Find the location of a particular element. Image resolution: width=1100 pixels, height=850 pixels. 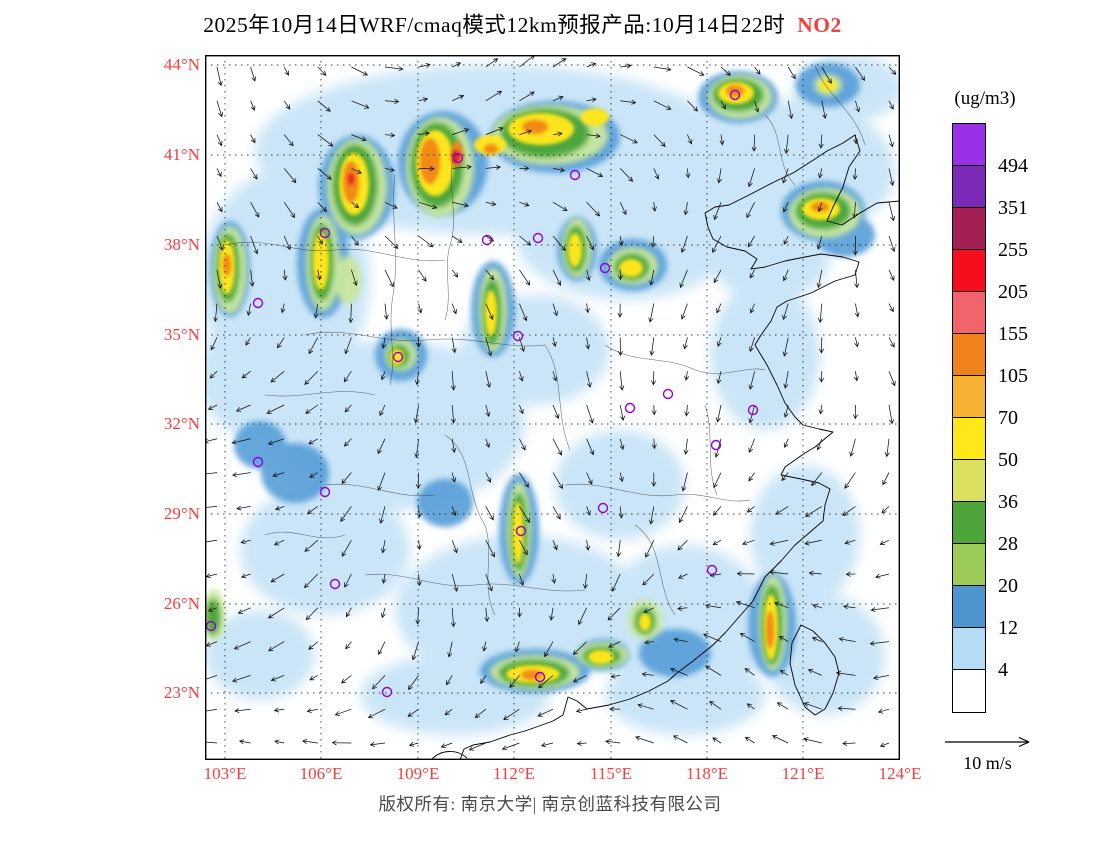

lat-tick-label: 29°N is located at coordinates (181, 513).